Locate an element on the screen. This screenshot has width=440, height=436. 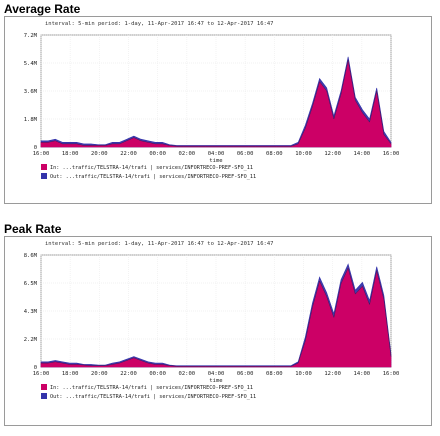
y-tick-label: 7.2M is located at coordinates (31, 36).